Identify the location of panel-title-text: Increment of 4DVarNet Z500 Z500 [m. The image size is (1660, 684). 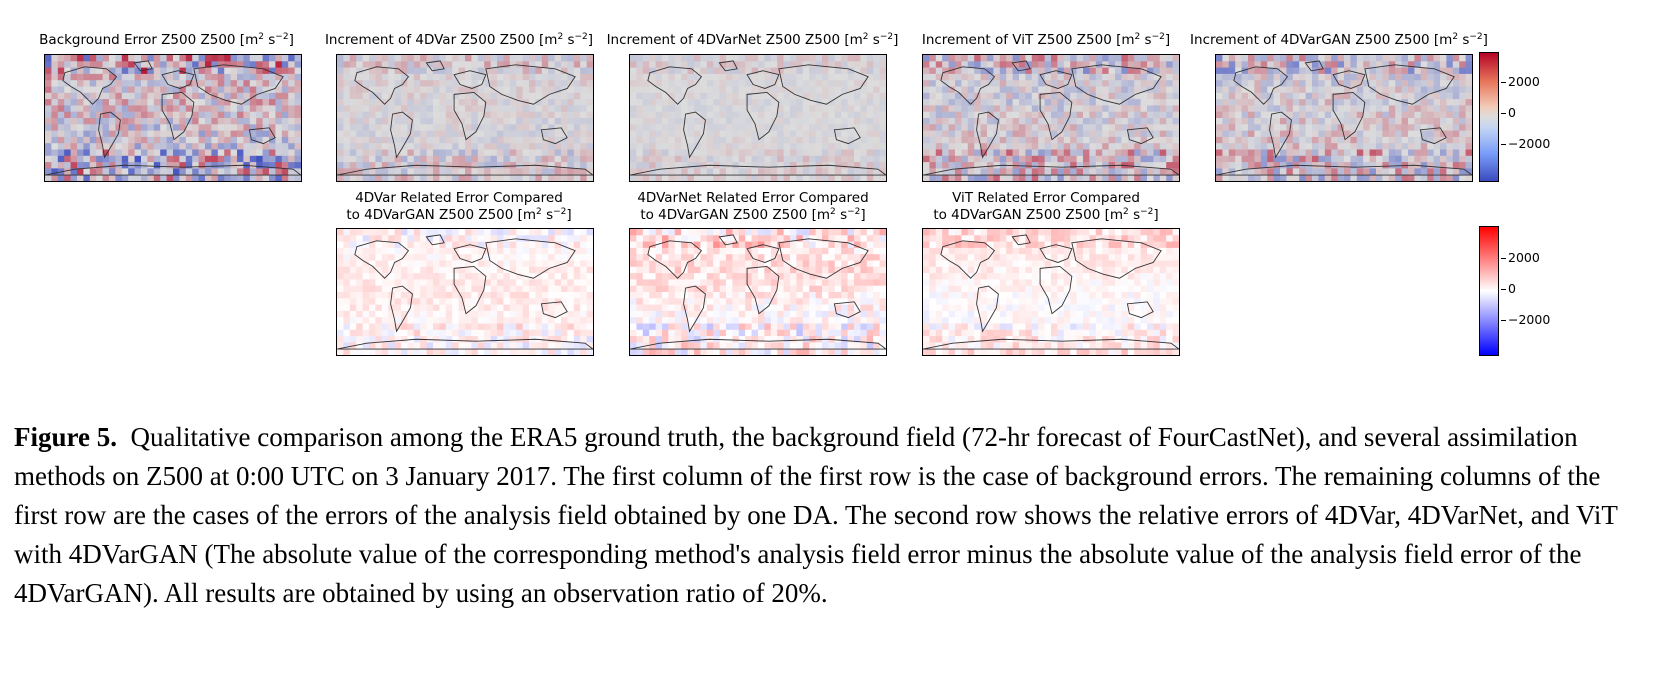
(734, 40).